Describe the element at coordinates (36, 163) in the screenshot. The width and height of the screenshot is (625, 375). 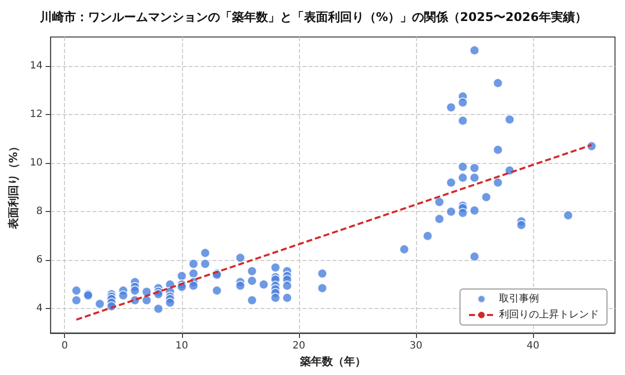
I see `y-tick-label: 10` at that location.